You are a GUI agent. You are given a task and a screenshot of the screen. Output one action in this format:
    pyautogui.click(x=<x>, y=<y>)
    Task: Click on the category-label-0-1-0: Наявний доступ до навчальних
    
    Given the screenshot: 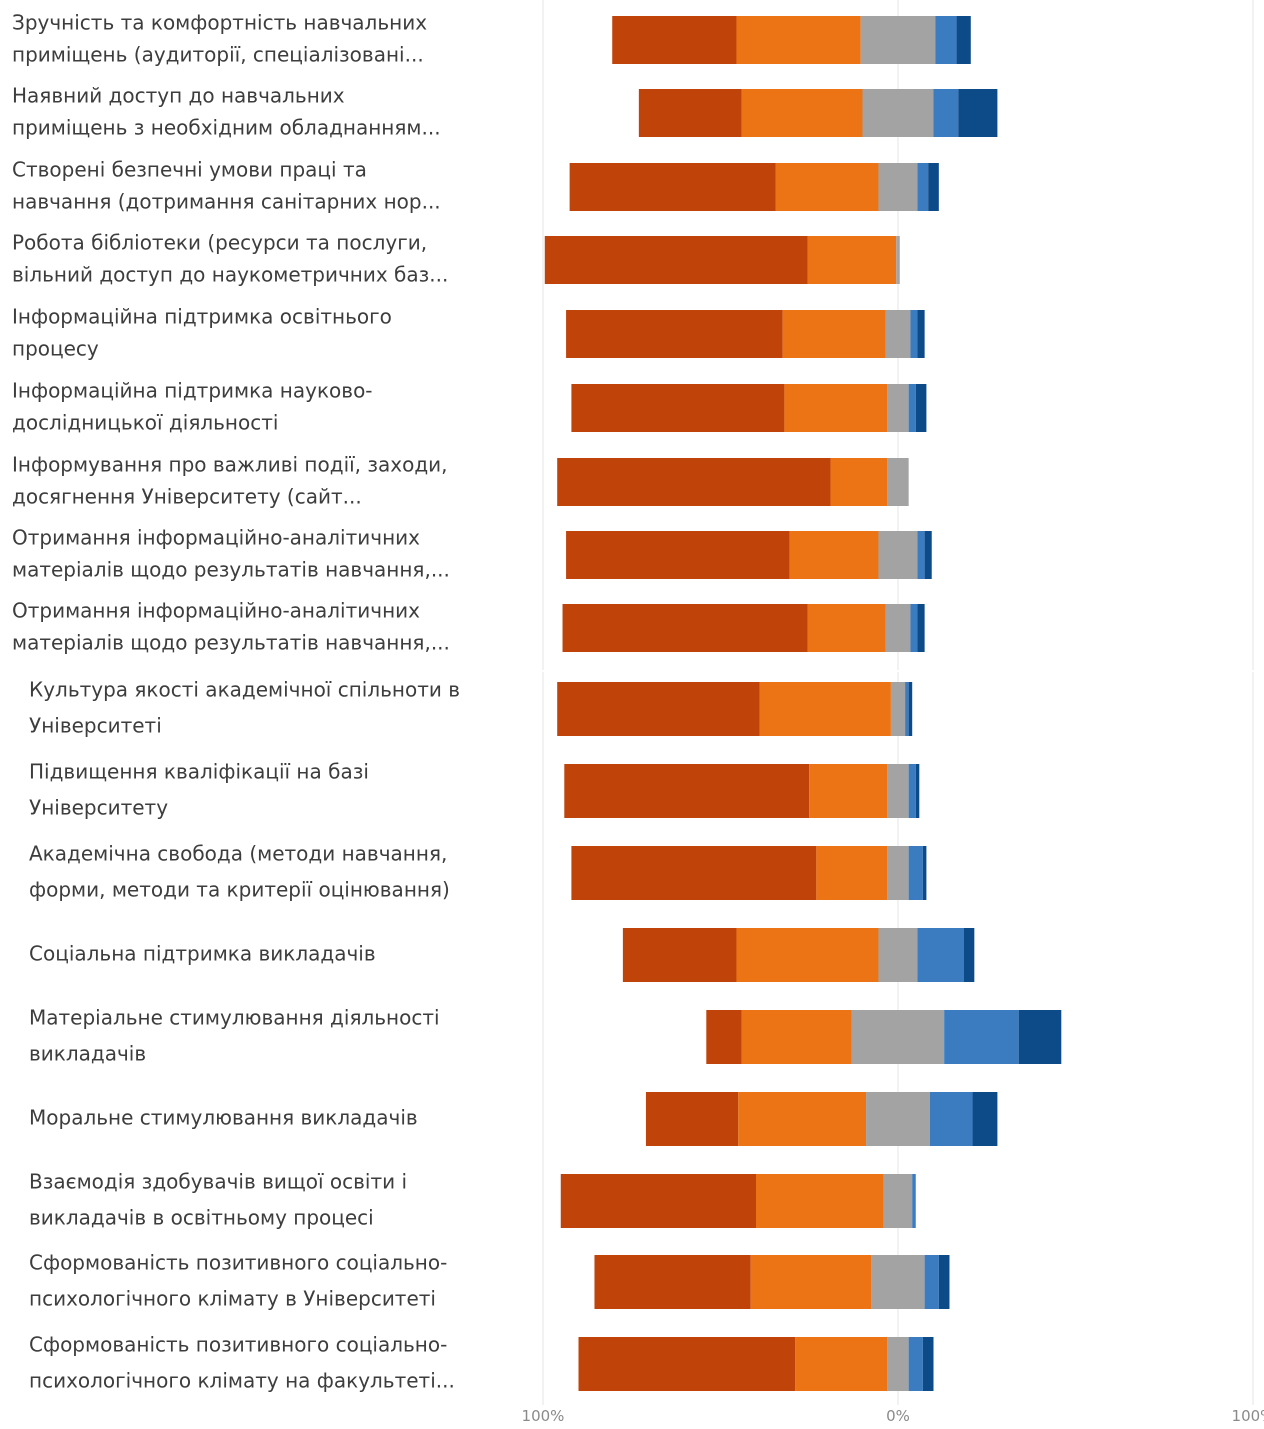 What is the action you would take?
    pyautogui.click(x=178, y=96)
    